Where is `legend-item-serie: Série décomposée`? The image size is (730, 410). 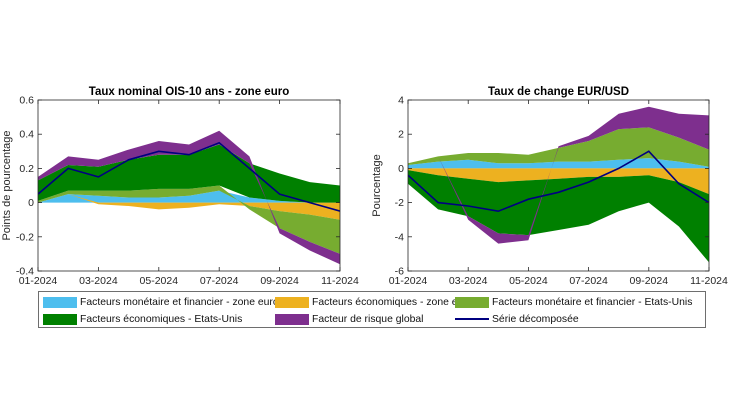 legend-item-serie: Série décomposée is located at coordinates (517, 319).